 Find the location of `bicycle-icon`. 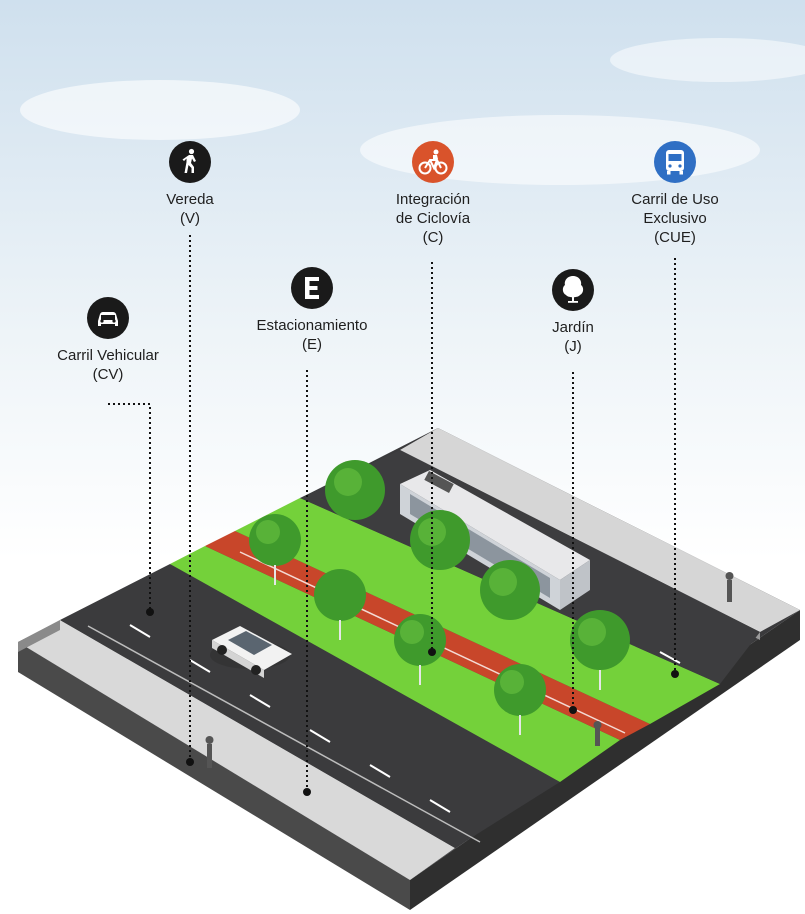

bicycle-icon is located at coordinates (433, 162).